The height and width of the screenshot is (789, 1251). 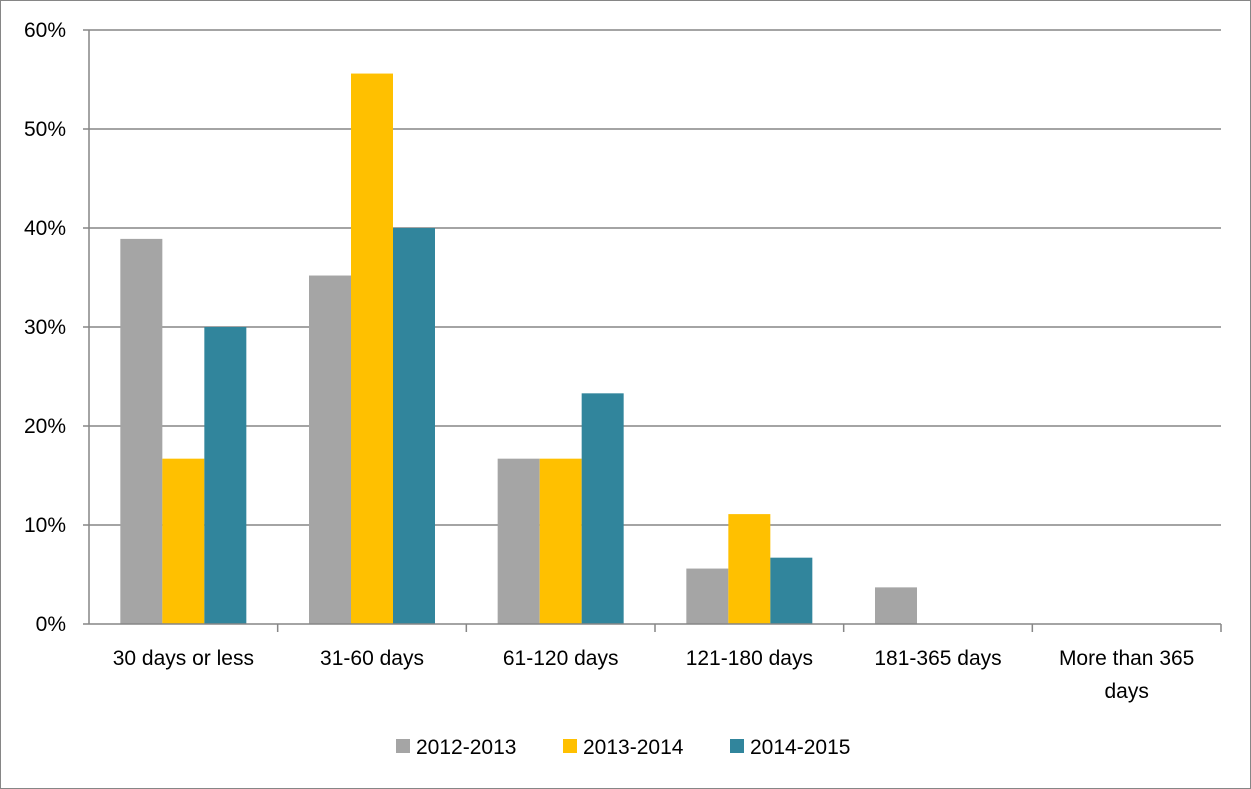 I want to click on x-tick-label: 61-120 days, so click(x=561, y=658).